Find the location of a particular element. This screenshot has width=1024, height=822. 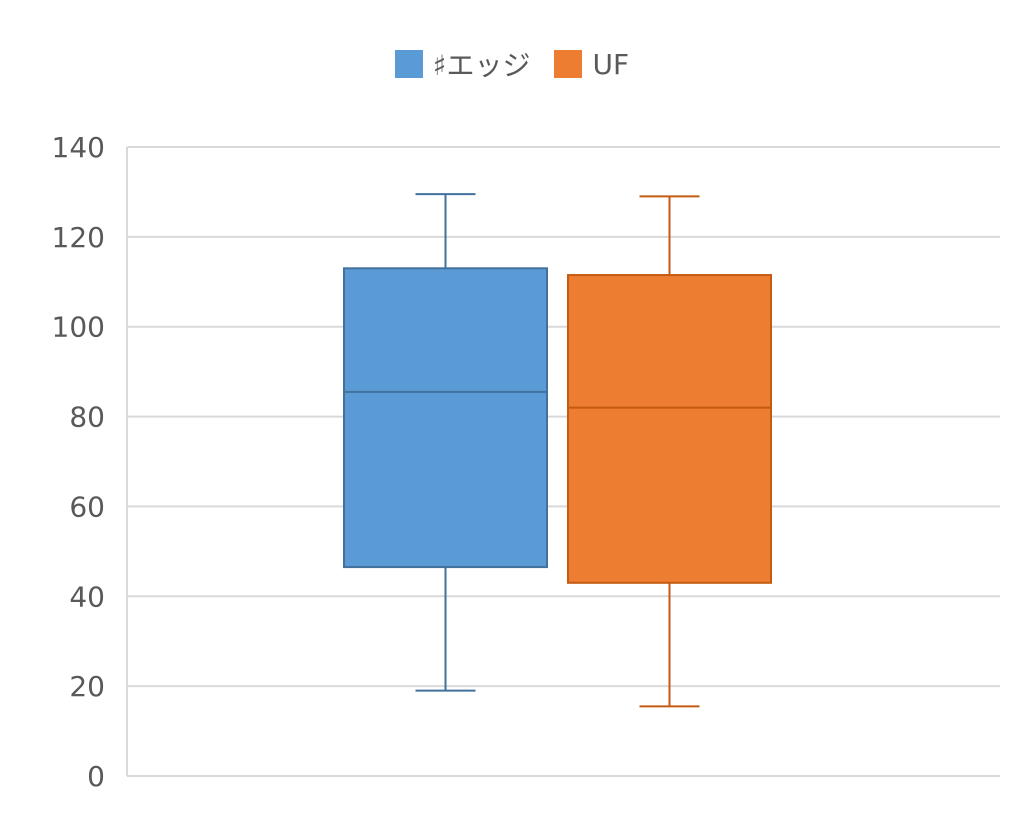

legend-label-edge: ♯エッジ is located at coordinates (481, 65).